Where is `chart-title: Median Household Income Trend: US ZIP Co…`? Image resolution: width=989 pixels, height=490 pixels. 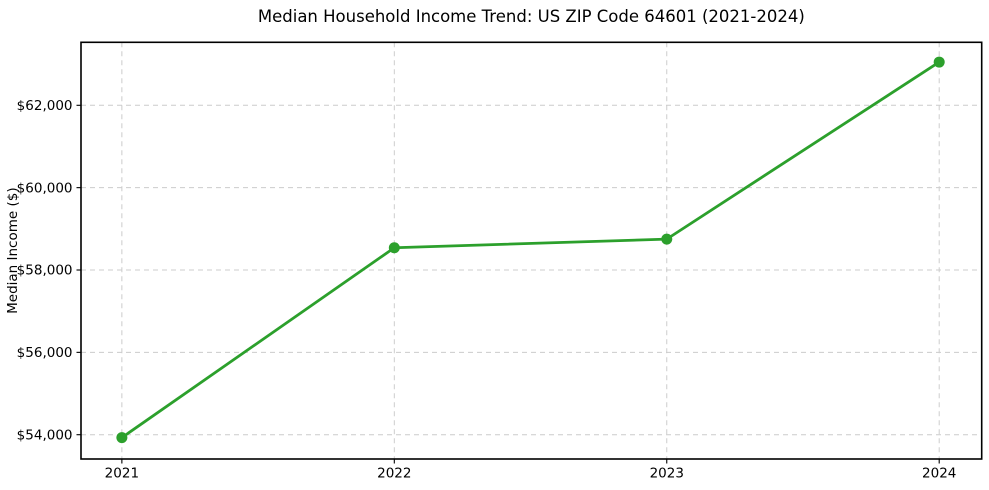
chart-title: Median Household Income Trend: US ZIP Co… is located at coordinates (531, 16).